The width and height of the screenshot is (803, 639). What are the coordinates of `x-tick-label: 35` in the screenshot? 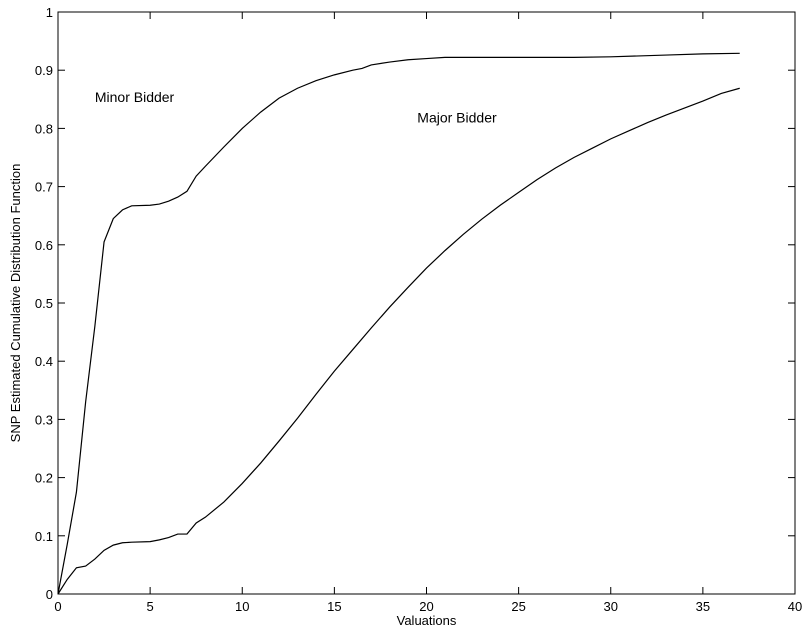 It's located at (703, 606).